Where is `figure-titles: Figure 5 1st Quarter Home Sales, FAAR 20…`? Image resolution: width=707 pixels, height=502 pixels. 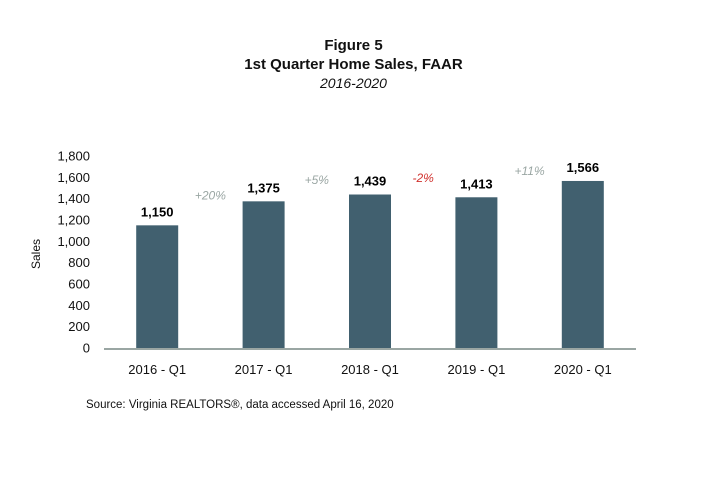 figure-titles: Figure 5 1st Quarter Home Sales, FAAR 20… is located at coordinates (353, 64).